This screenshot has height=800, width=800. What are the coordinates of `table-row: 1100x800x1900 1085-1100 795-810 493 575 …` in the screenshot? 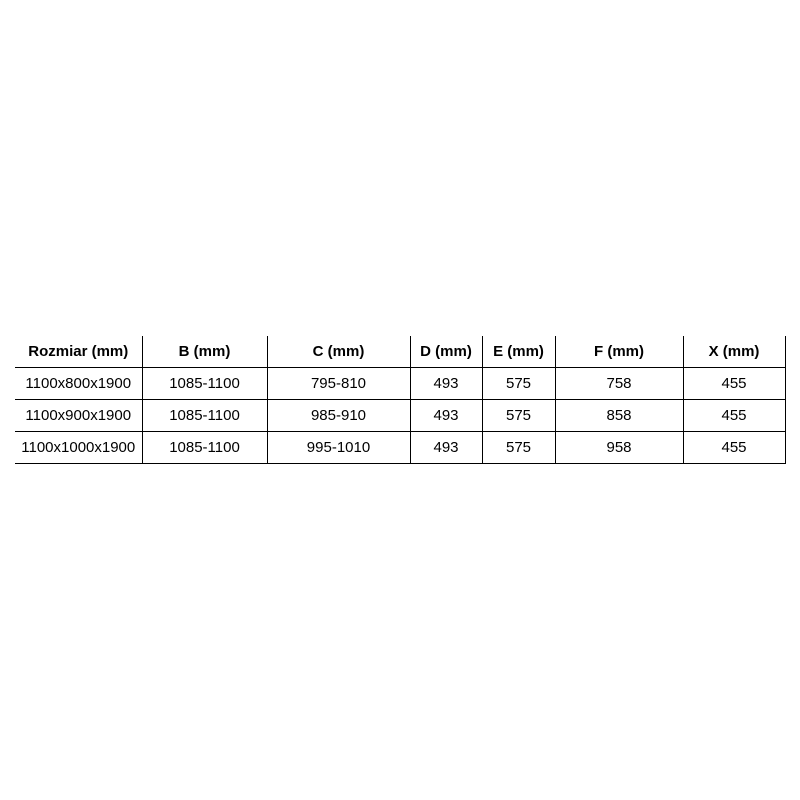 It's located at (400, 383).